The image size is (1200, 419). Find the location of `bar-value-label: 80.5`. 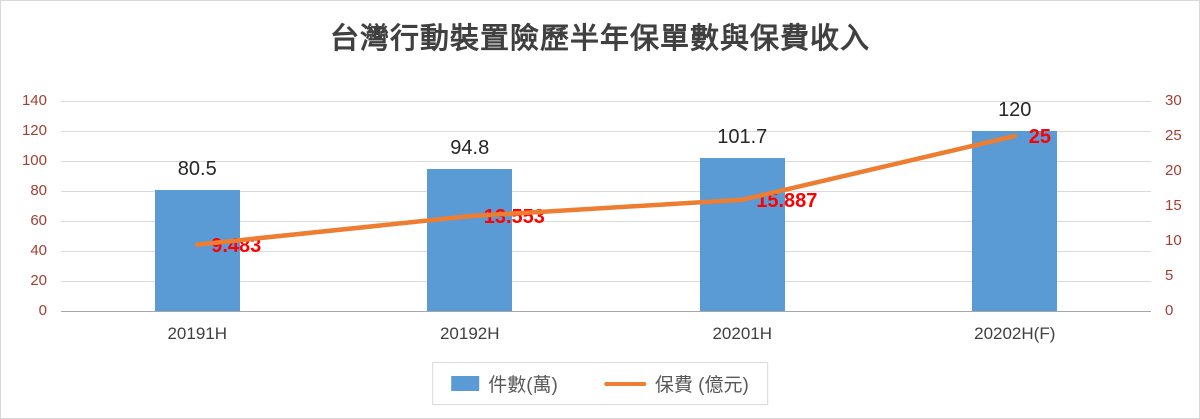

bar-value-label: 80.5 is located at coordinates (197, 169).